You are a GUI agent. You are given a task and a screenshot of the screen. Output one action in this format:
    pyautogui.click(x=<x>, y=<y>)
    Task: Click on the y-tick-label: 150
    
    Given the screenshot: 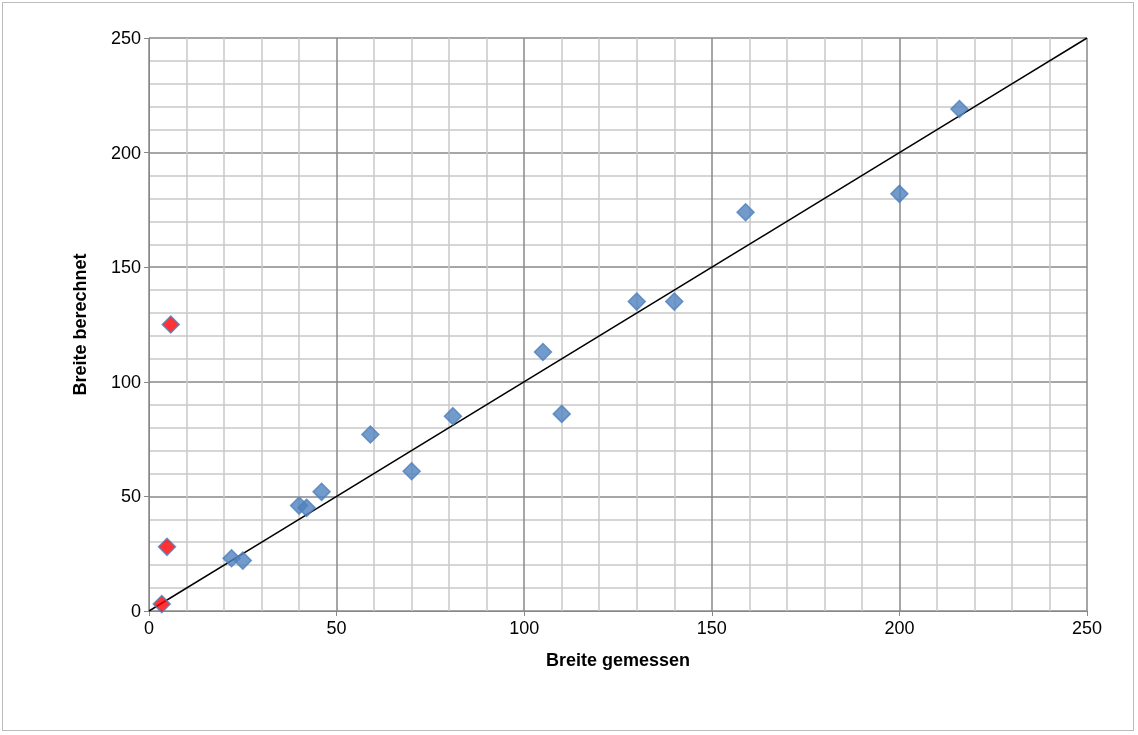 What is the action you would take?
    pyautogui.click(x=125, y=267)
    